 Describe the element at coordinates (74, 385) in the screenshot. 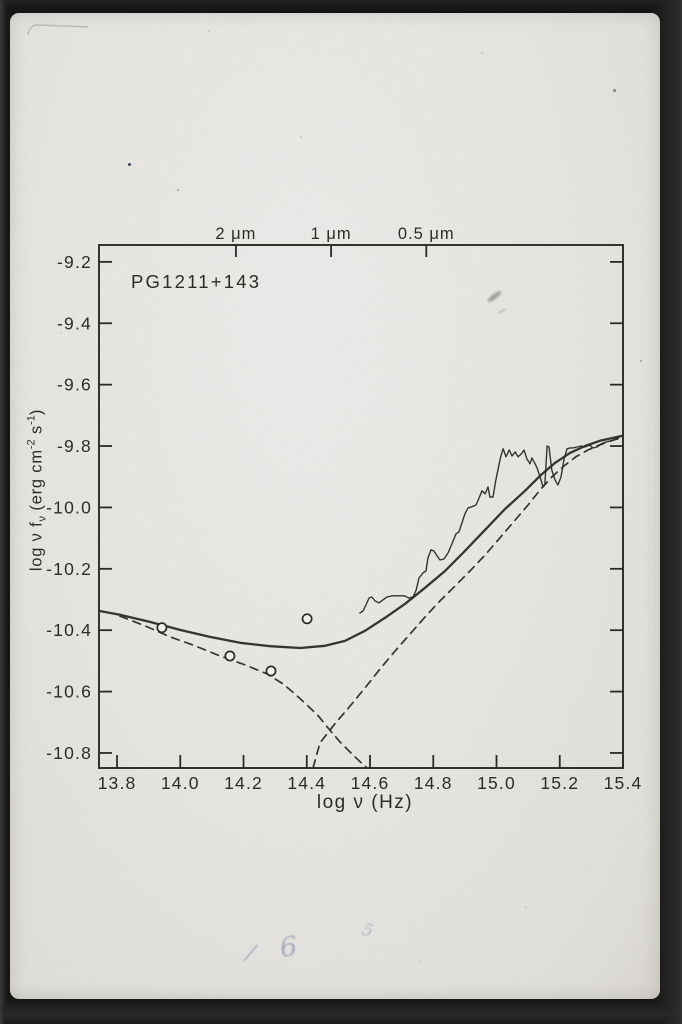

I see `tick-label: -9.6` at that location.